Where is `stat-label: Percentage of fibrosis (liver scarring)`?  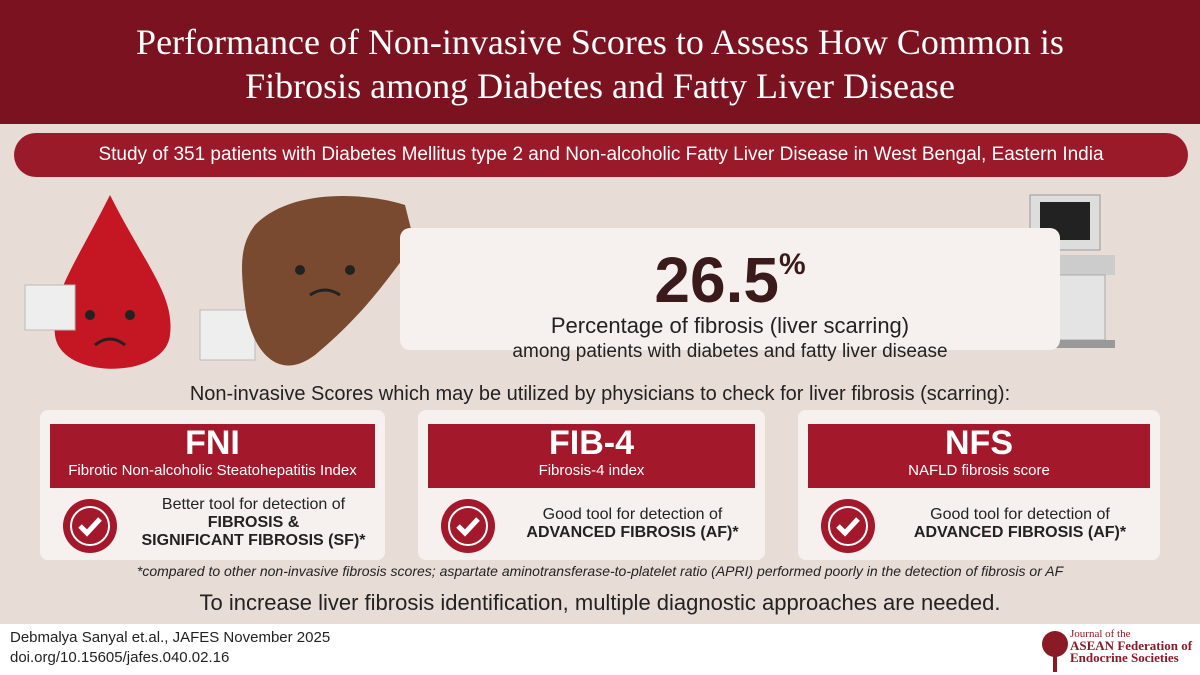 stat-label: Percentage of fibrosis (liver scarring) is located at coordinates (730, 325).